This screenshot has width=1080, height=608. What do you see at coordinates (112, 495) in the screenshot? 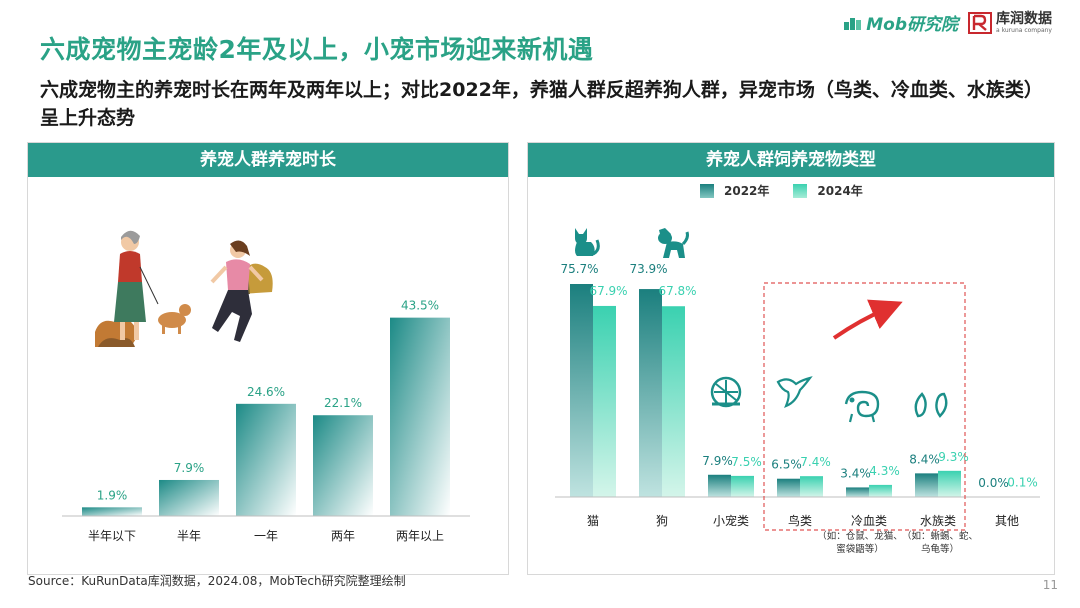
I see `duration-value-label: 1.9%` at bounding box center [112, 495].